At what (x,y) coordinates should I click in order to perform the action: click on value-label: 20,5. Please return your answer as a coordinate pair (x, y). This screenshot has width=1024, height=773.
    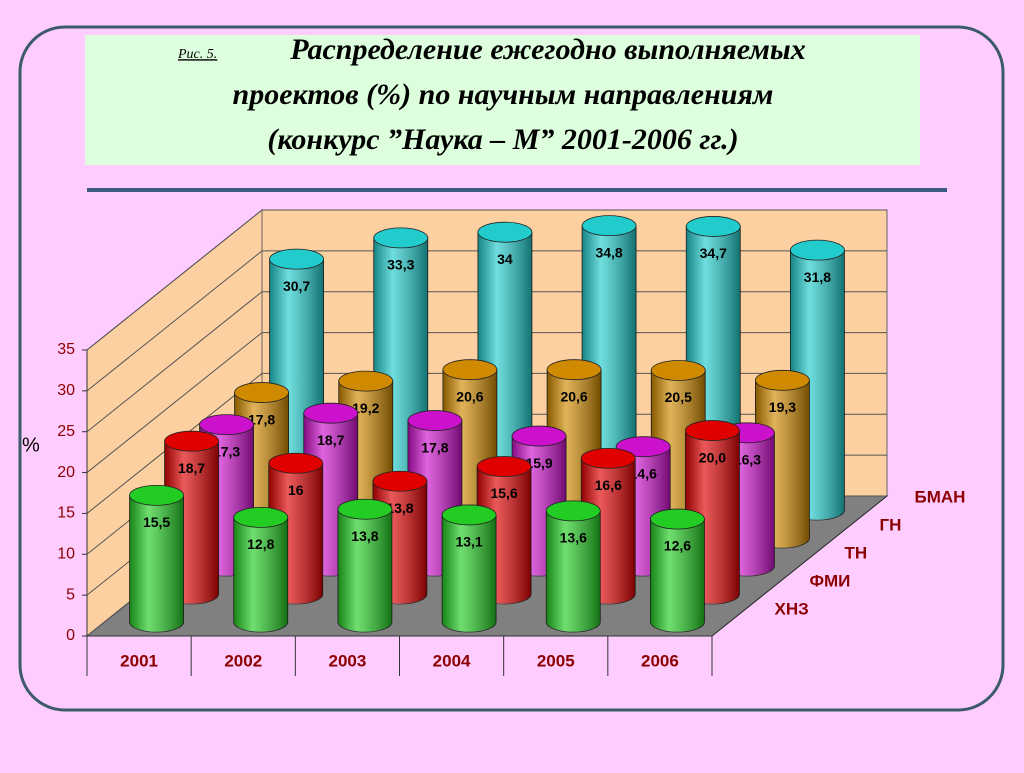
    Looking at the image, I should click on (678, 397).